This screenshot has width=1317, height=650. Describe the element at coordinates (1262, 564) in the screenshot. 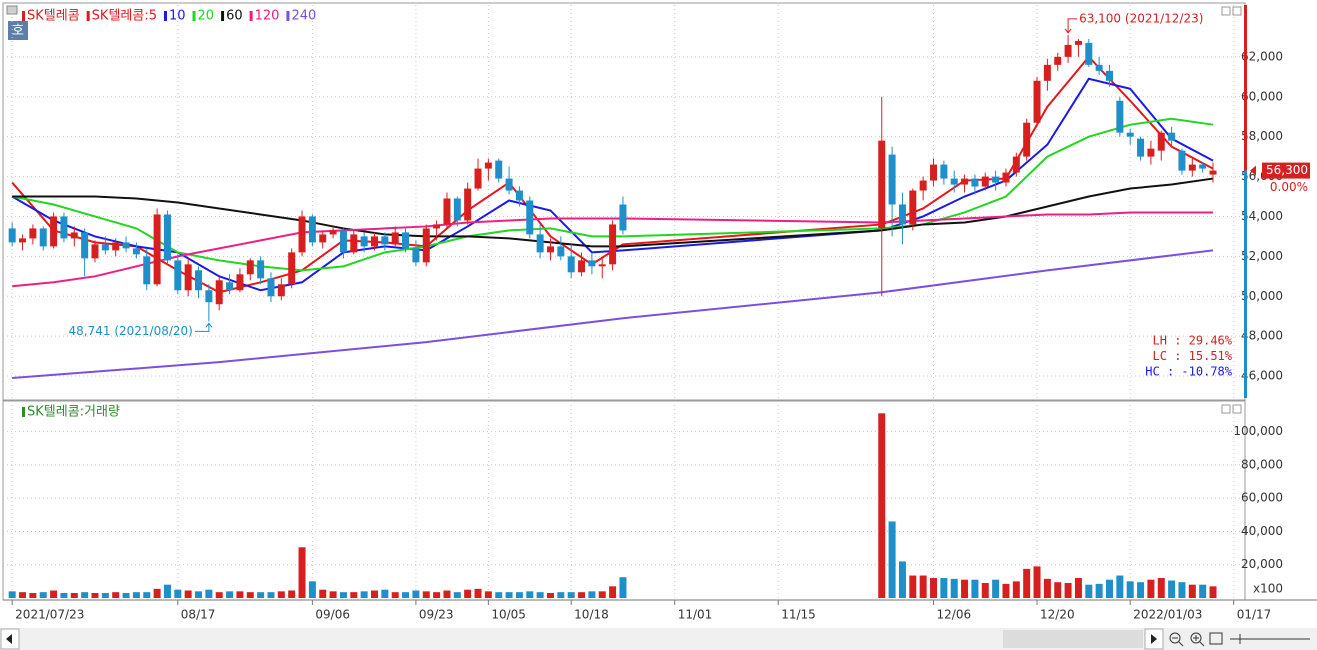

I see `y-tick-label: 20,000` at that location.